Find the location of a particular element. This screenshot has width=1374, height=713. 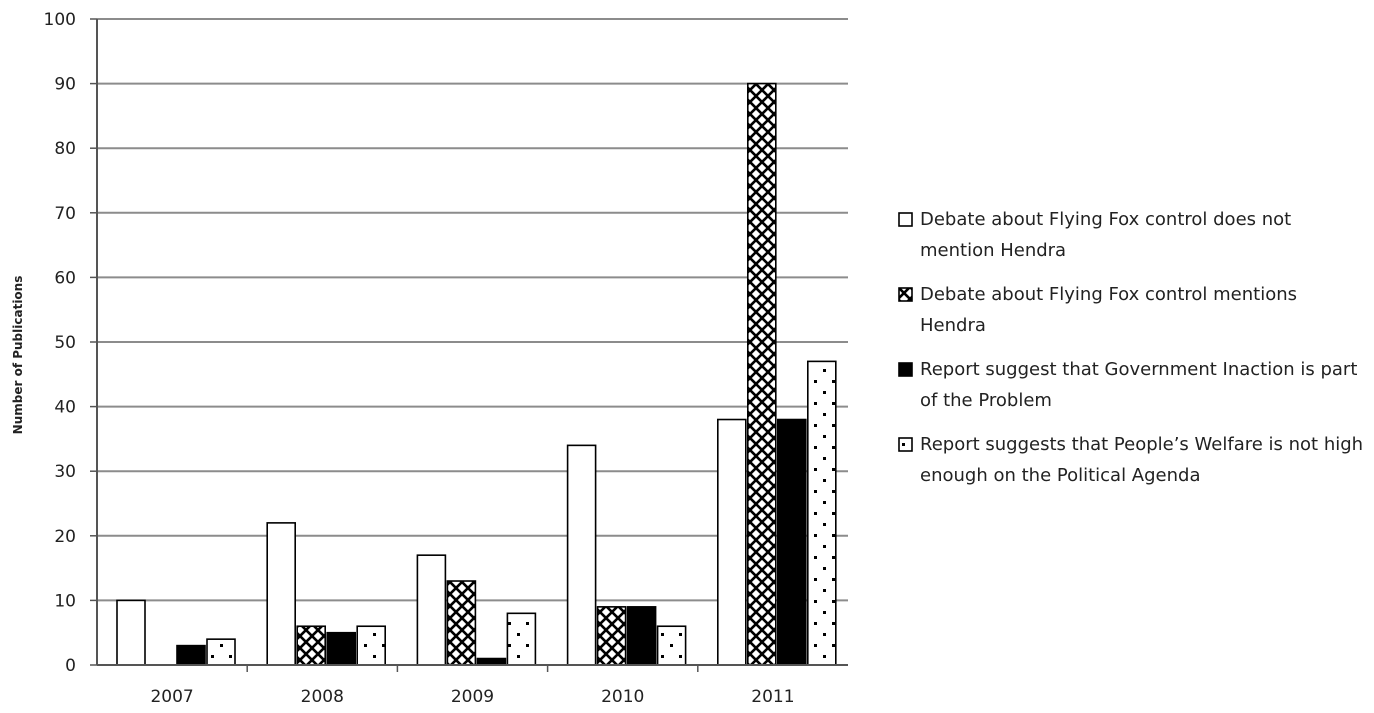

x-tick-label: 2009 is located at coordinates (472, 697).